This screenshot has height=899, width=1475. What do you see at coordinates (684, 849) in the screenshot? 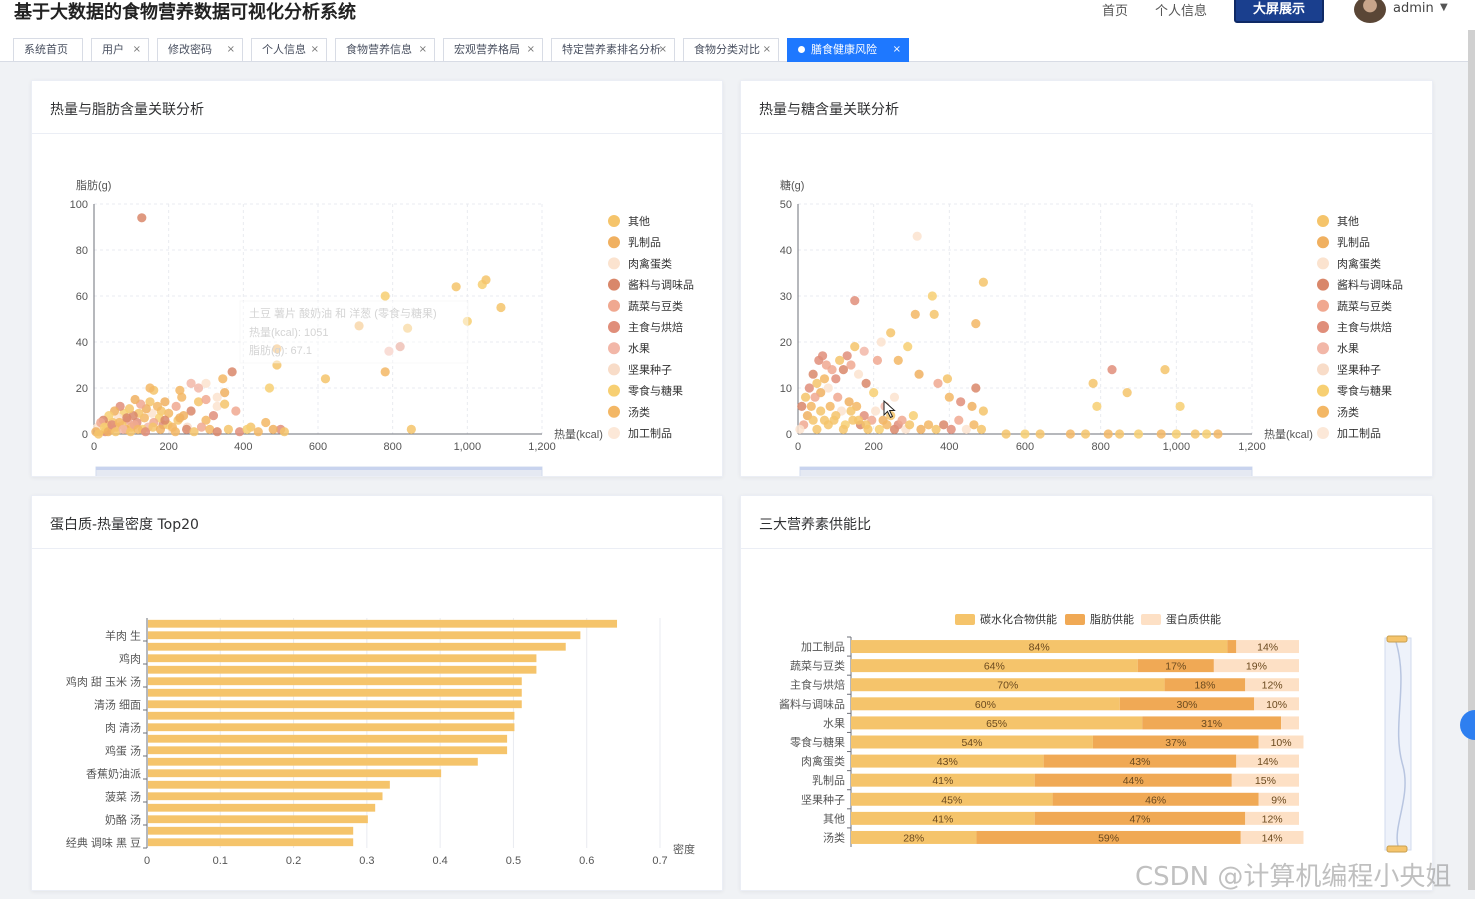
I see `x-axis-label: 密度` at bounding box center [684, 849].